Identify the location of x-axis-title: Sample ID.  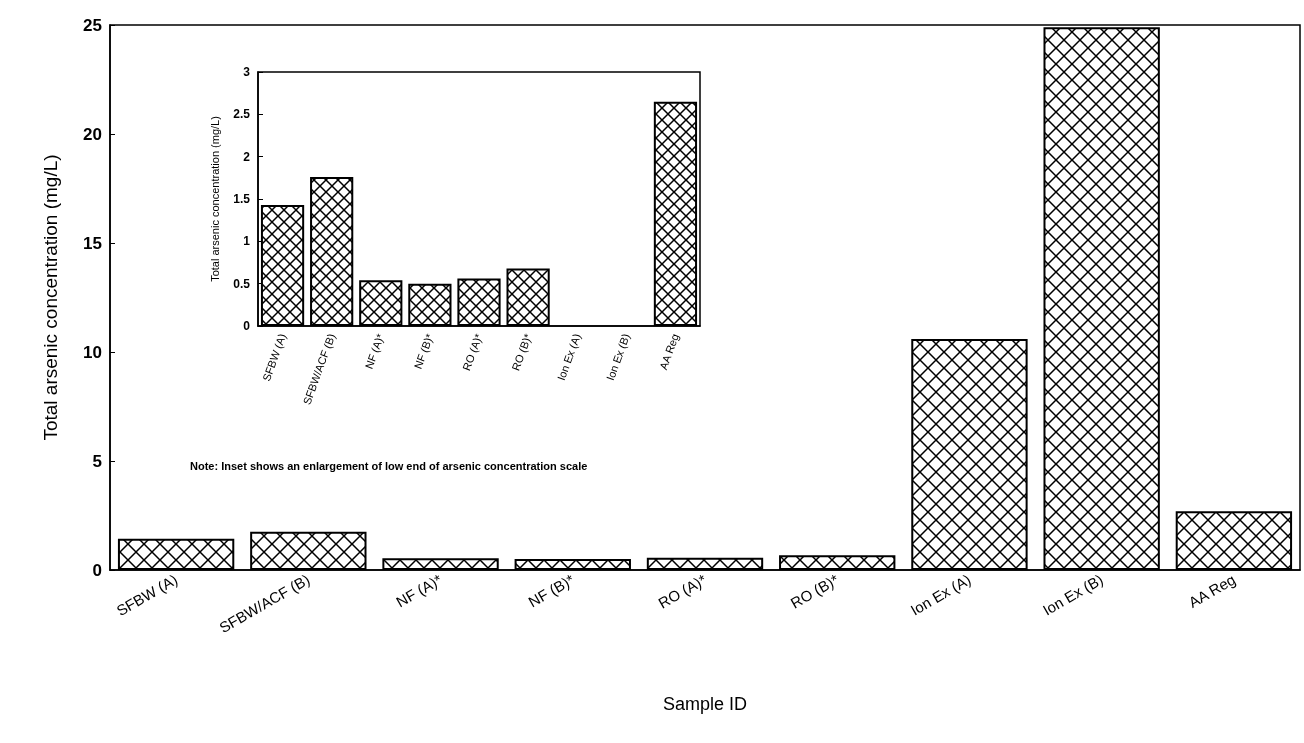
(705, 704).